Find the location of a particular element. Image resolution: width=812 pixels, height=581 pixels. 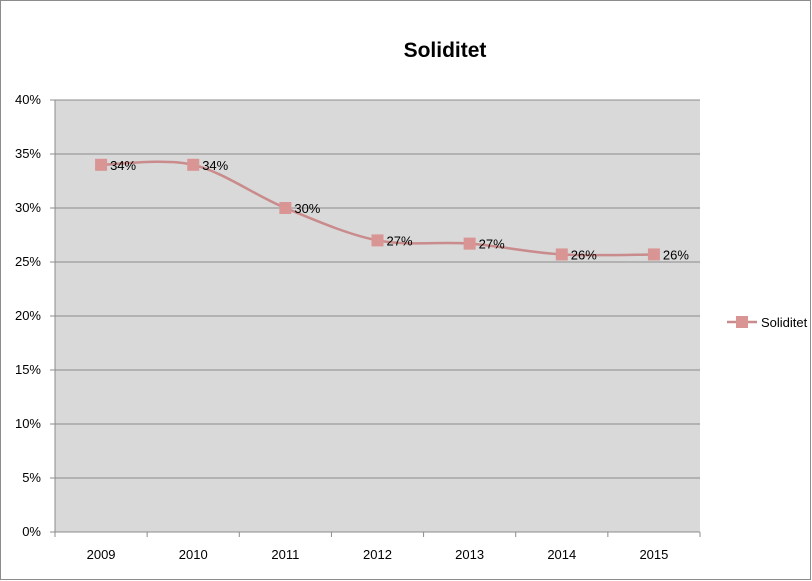

y-tick-label: 0% is located at coordinates (31, 531).